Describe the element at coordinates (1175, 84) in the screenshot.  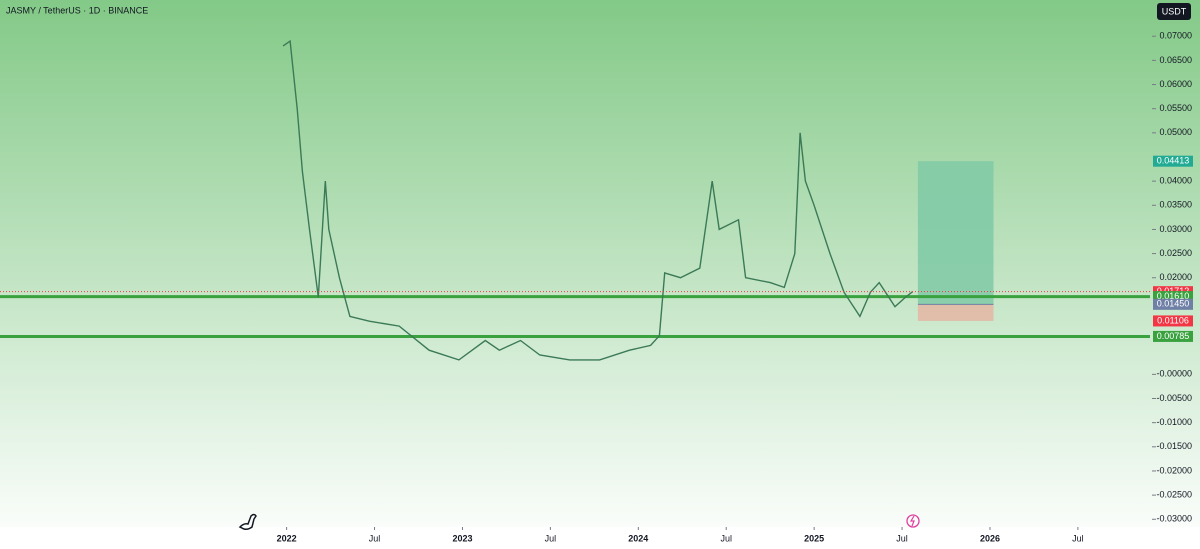
I see `y-tick-label: 0.06000` at that location.